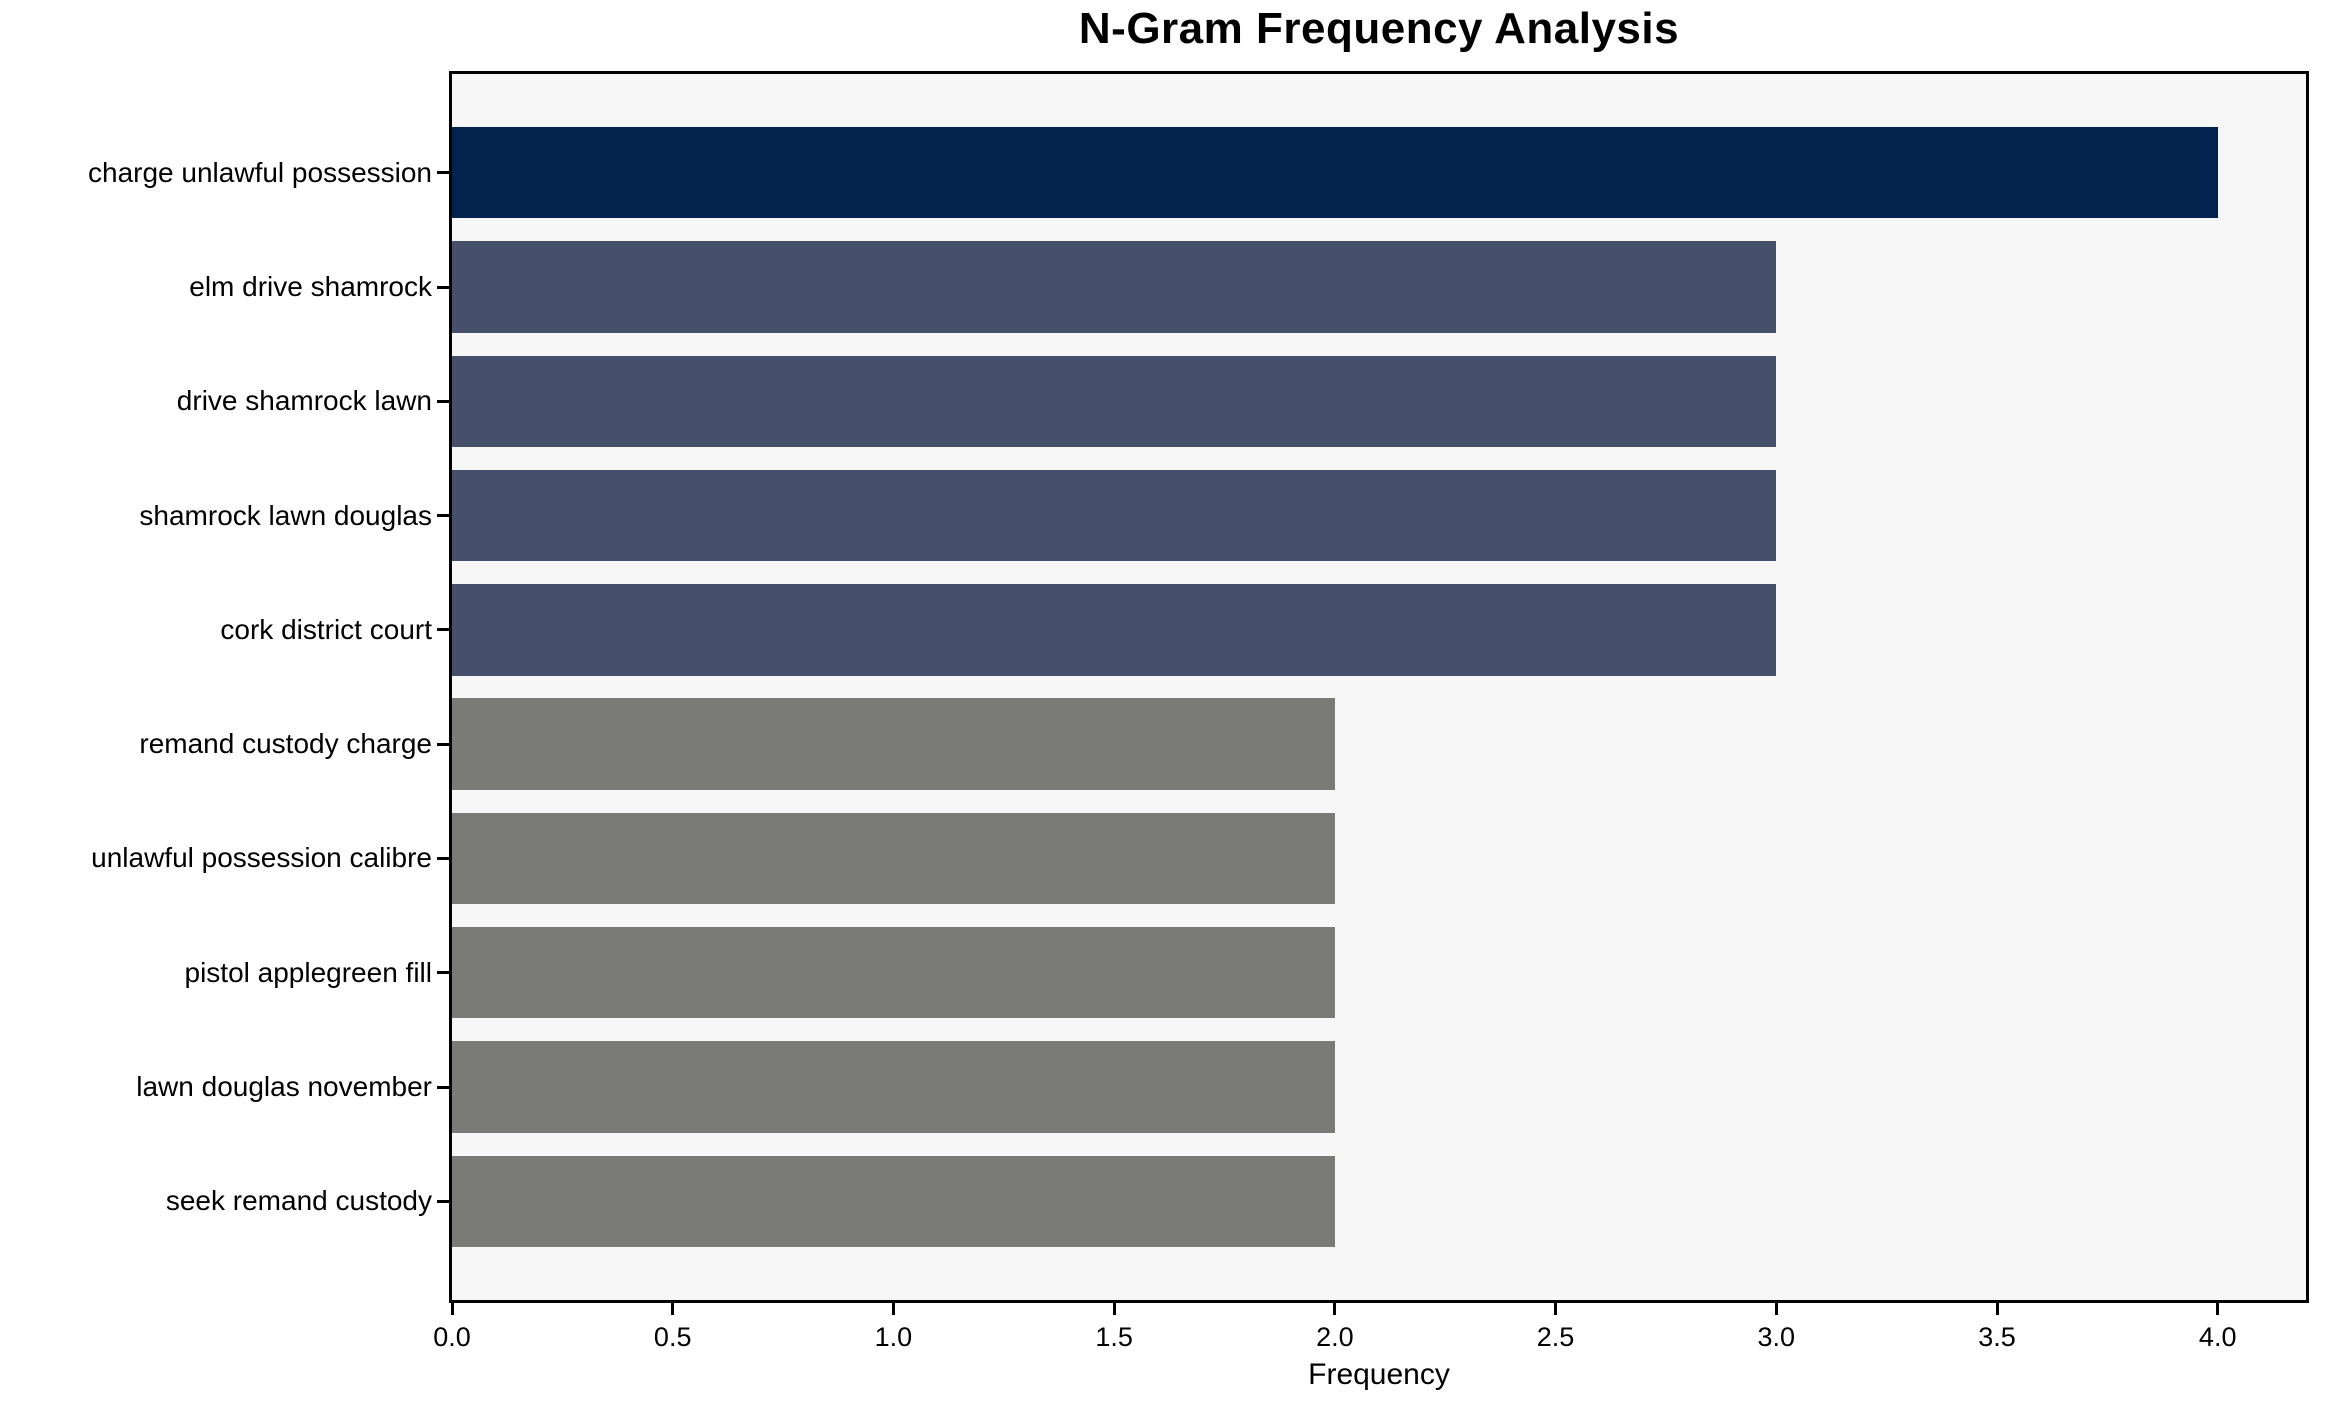  Describe the element at coordinates (452, 1337) in the screenshot. I see `x-tick-label: 0.0` at that location.